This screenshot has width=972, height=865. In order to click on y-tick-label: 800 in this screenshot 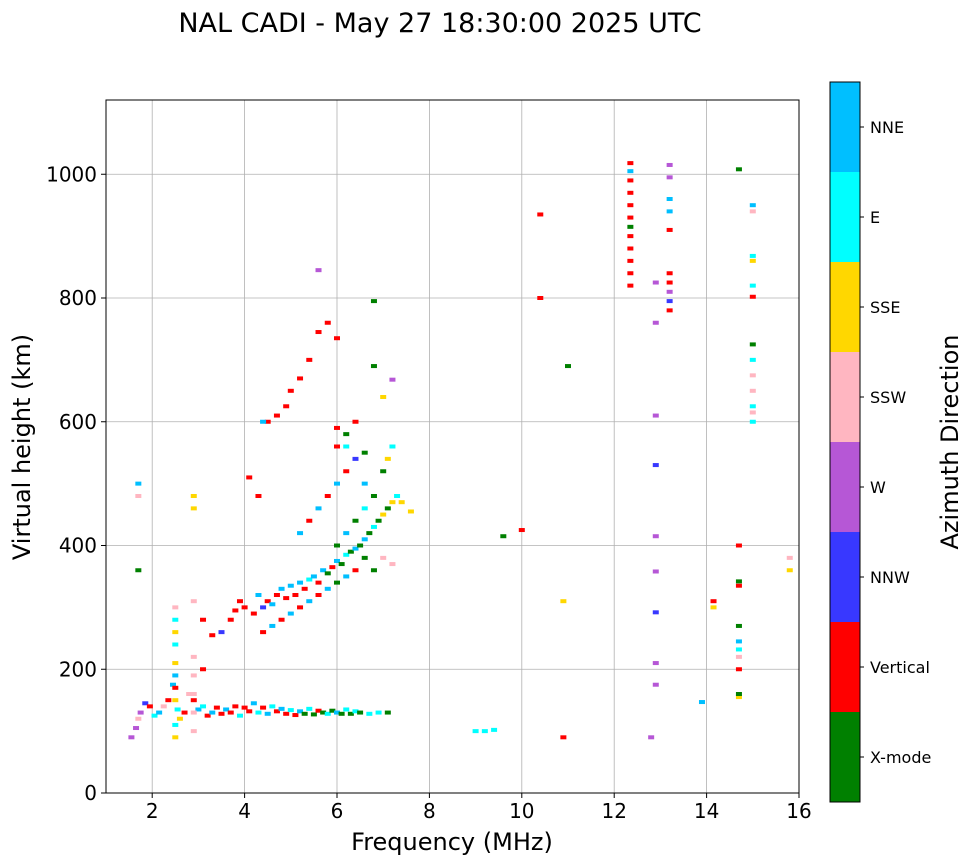, I will do `click(78, 298)`.